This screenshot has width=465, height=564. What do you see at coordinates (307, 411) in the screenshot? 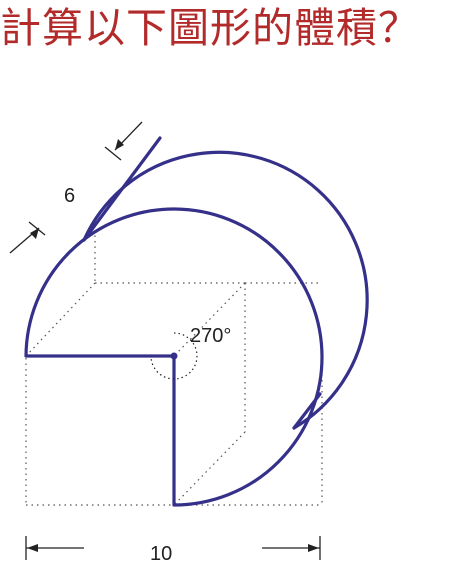
I see `tangent-edge-bottom` at bounding box center [307, 411].